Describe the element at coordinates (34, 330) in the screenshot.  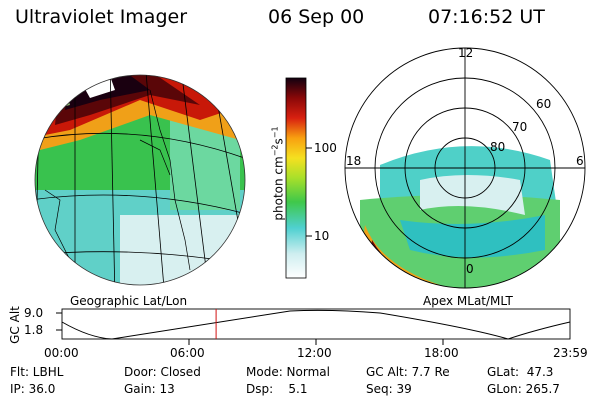
I see `altitude-ytick-low: 1.8` at that location.